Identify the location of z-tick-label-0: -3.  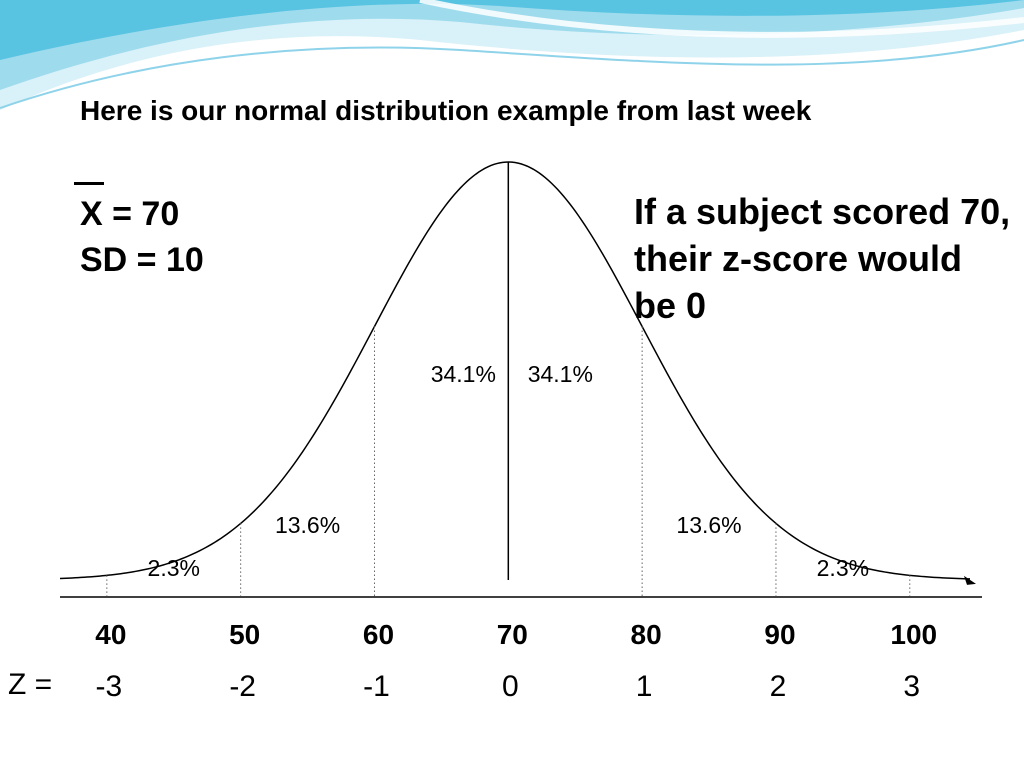
(108, 686).